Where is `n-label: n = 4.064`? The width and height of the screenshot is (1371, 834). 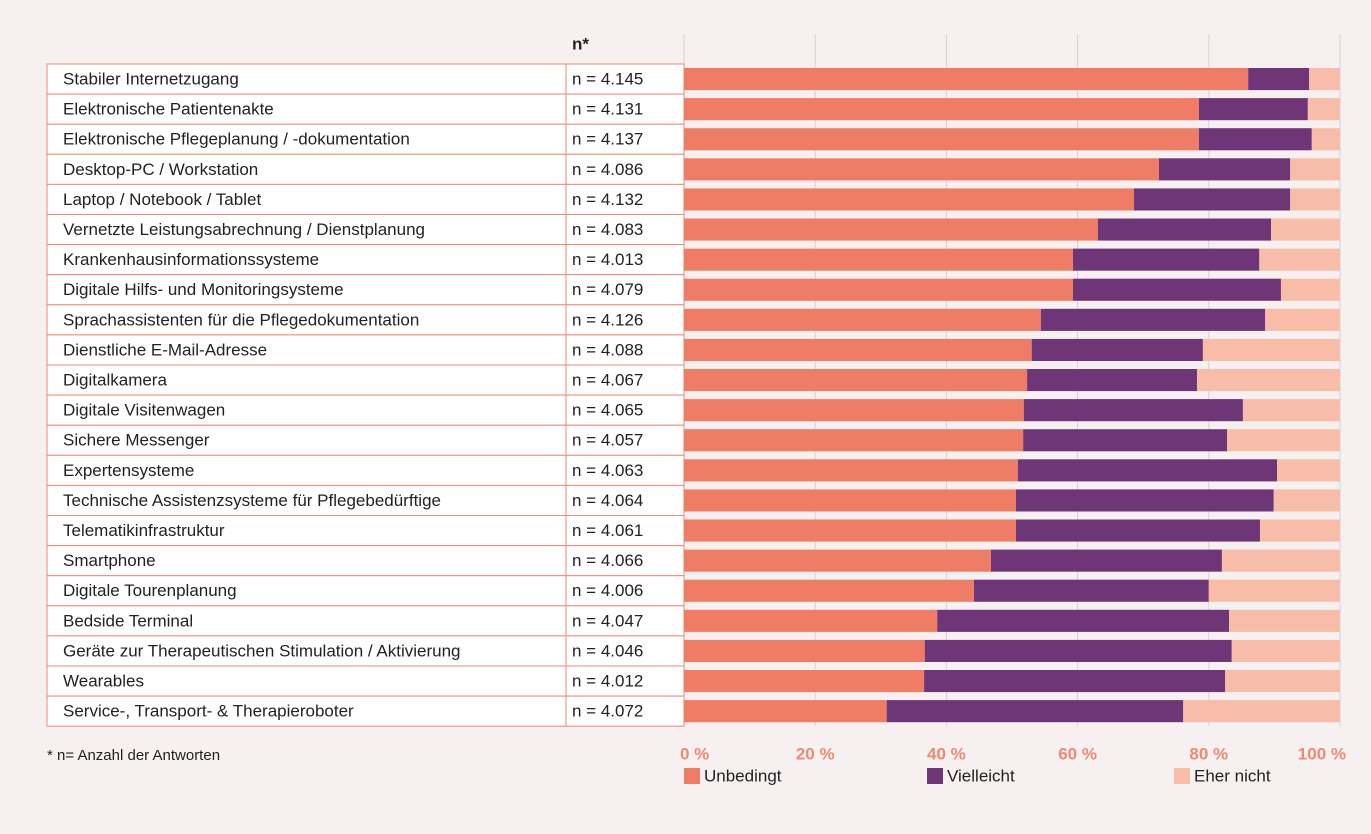 n-label: n = 4.064 is located at coordinates (607, 500).